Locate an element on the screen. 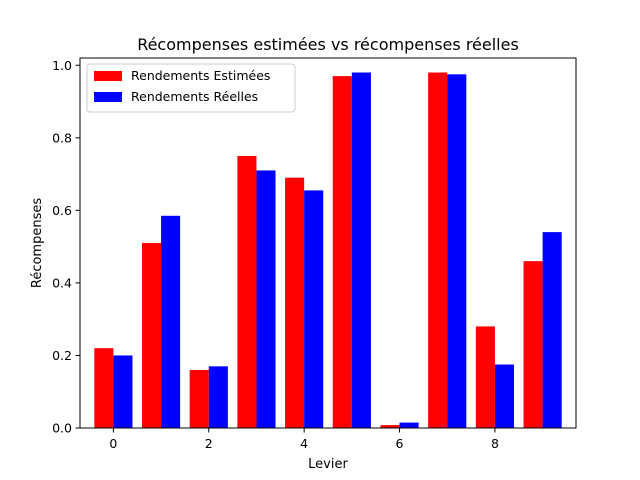  legend-swatch-actual is located at coordinates (108, 97).